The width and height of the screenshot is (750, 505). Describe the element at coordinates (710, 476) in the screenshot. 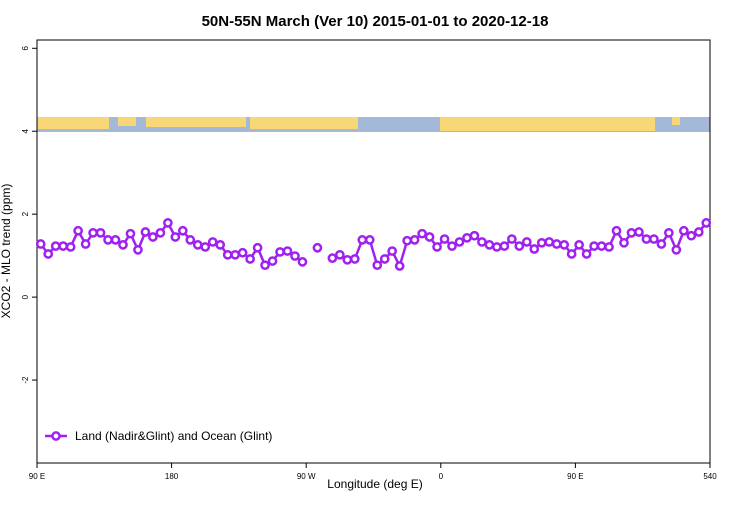

I see `x-tick-label: 540` at that location.